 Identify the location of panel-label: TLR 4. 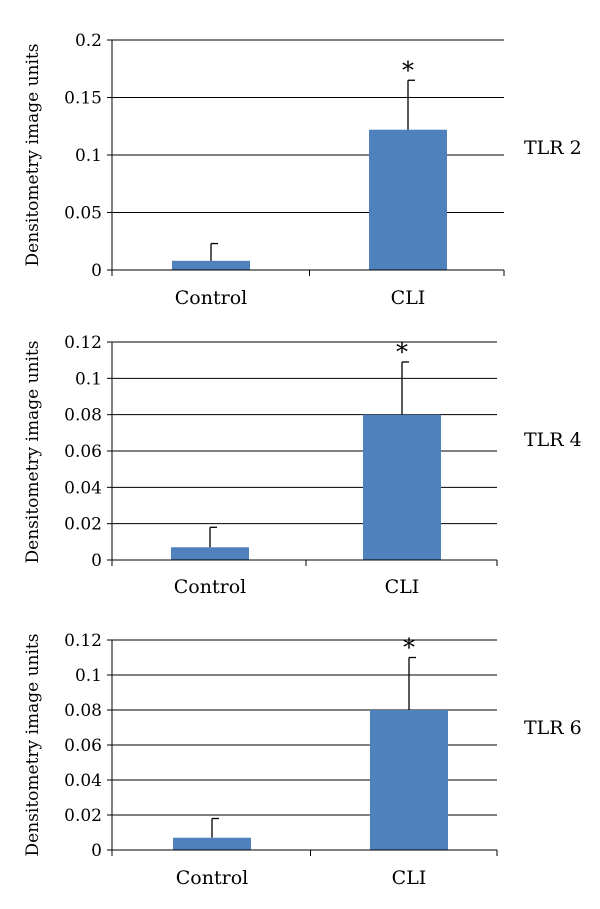
(553, 440).